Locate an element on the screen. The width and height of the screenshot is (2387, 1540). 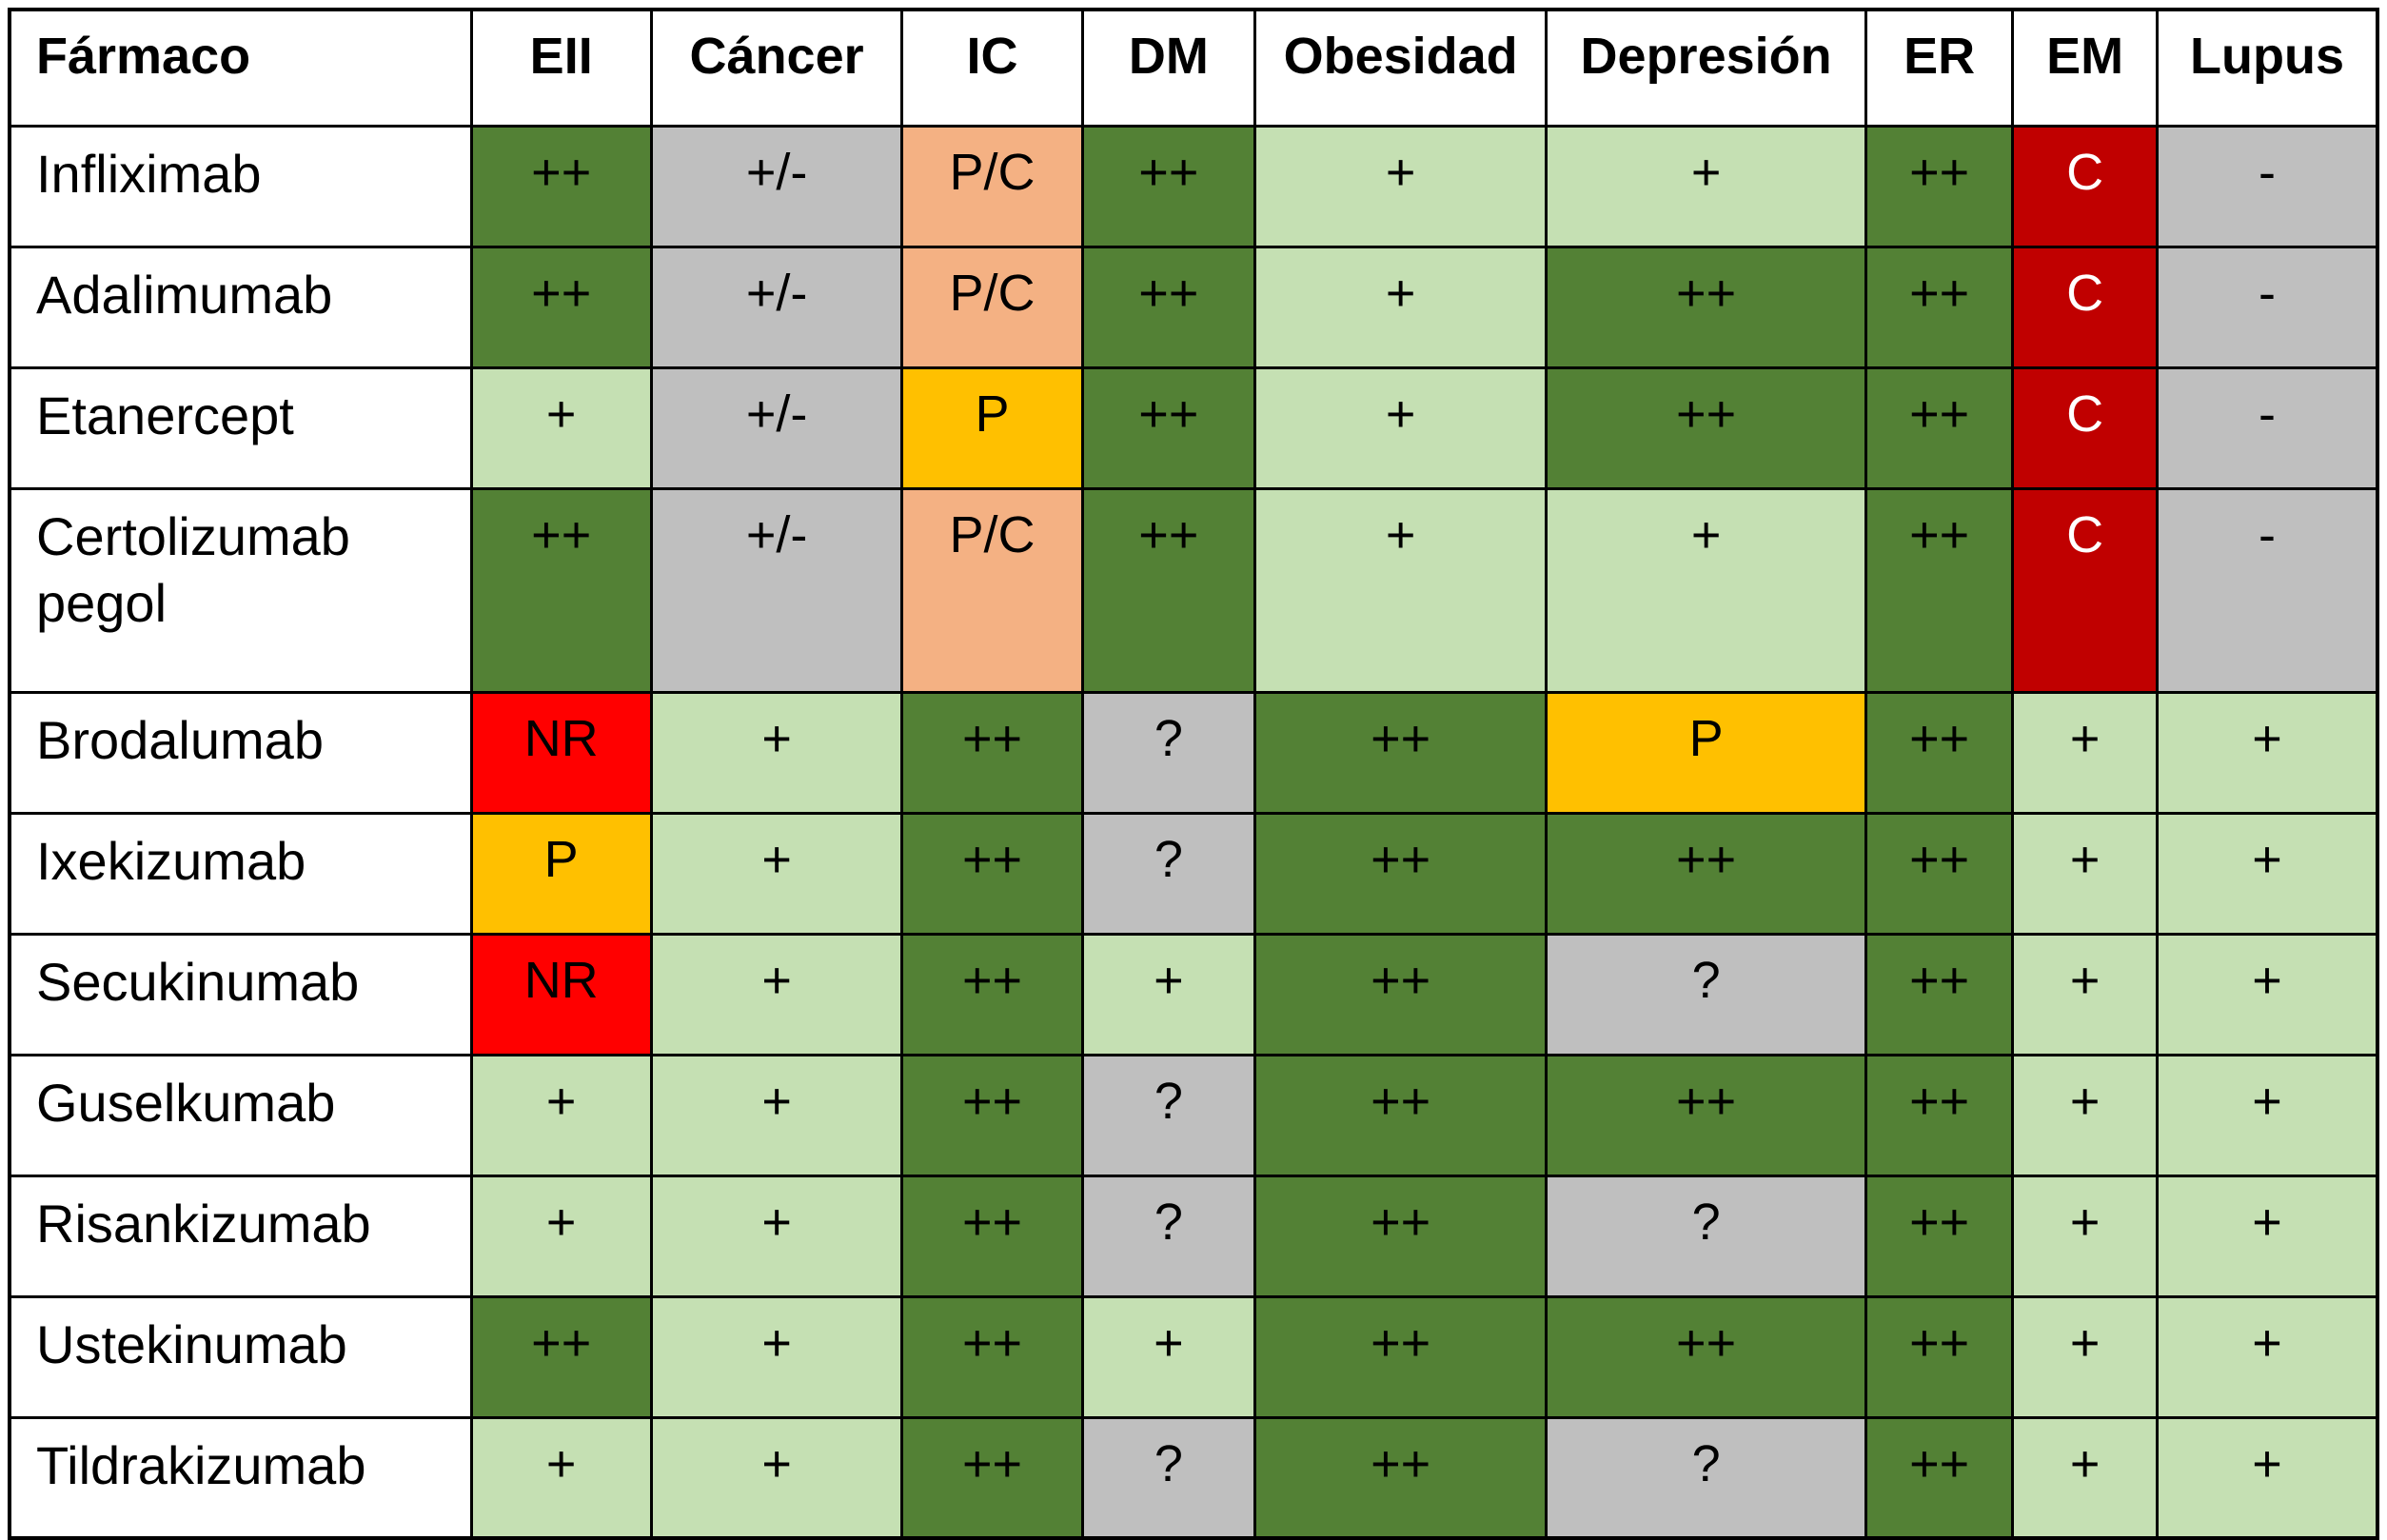
value-cell-ic: P is located at coordinates (992, 427).